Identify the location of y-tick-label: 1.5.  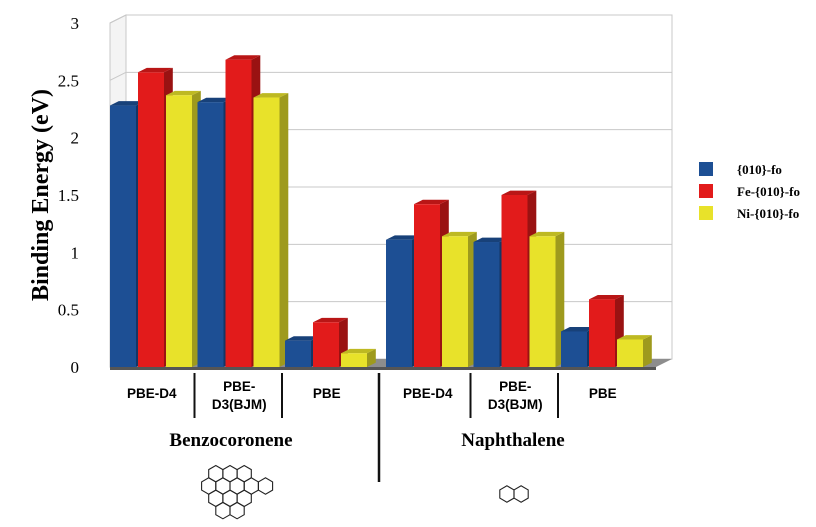
(68, 195).